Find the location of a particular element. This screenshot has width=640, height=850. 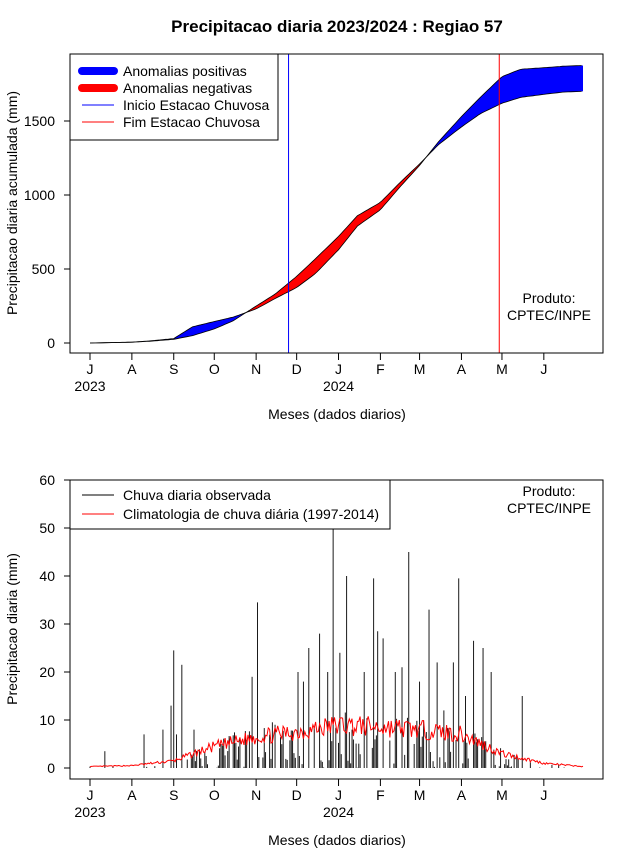

bottom-y-tick-label-20: 20 is located at coordinates (47, 672).